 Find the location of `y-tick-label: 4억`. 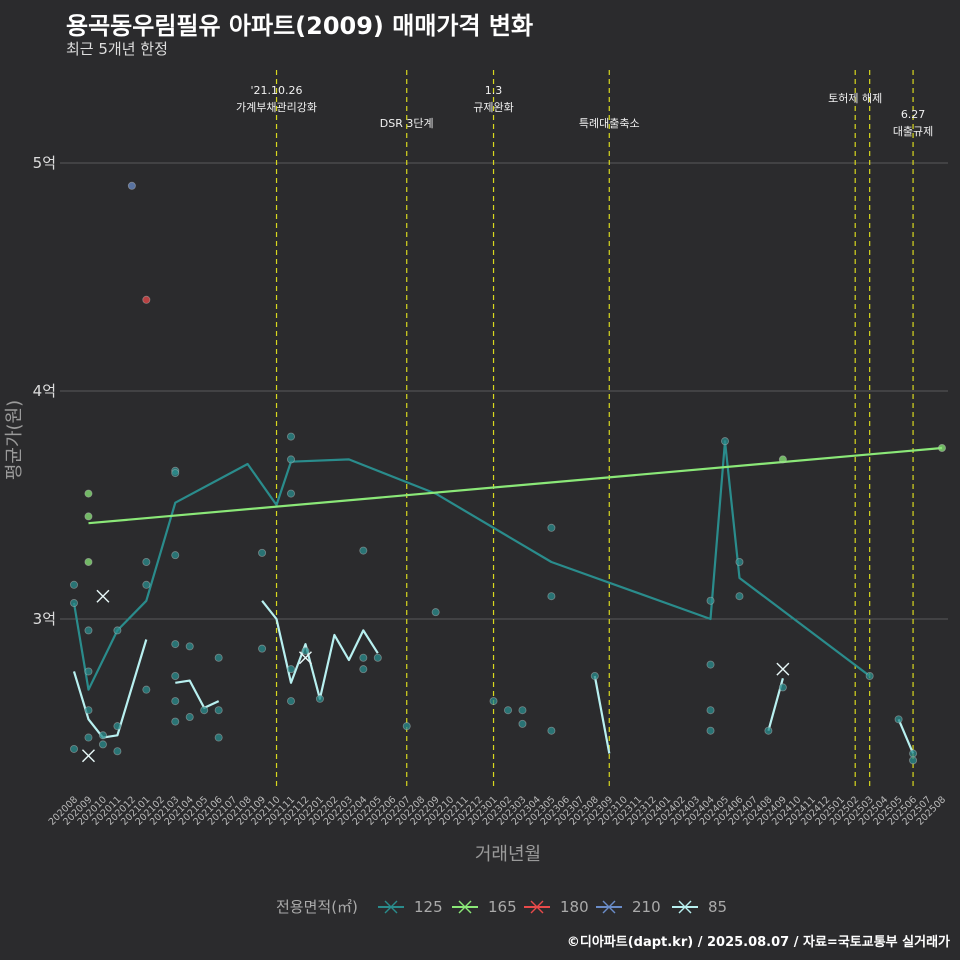

y-tick-label: 4억 is located at coordinates (44, 391).